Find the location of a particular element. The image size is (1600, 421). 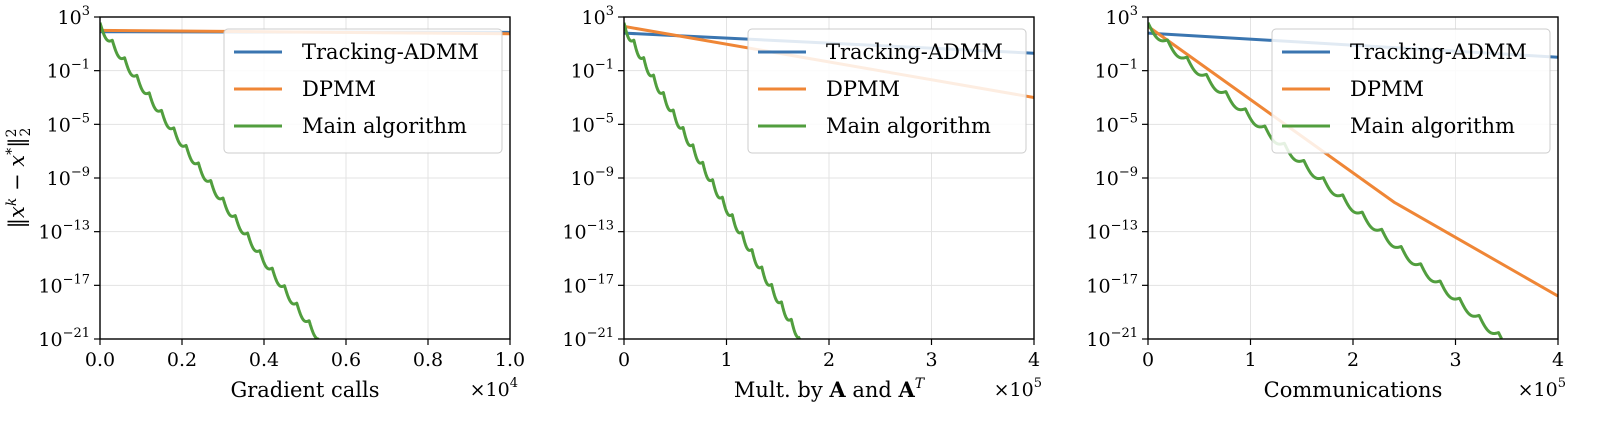

x-axis-label: Communications is located at coordinates (1353, 390).